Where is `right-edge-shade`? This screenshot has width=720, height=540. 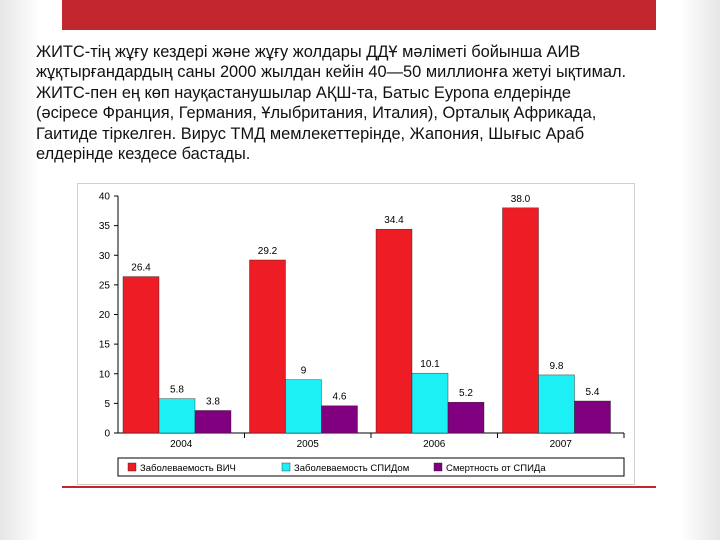 right-edge-shade is located at coordinates (700, 270).